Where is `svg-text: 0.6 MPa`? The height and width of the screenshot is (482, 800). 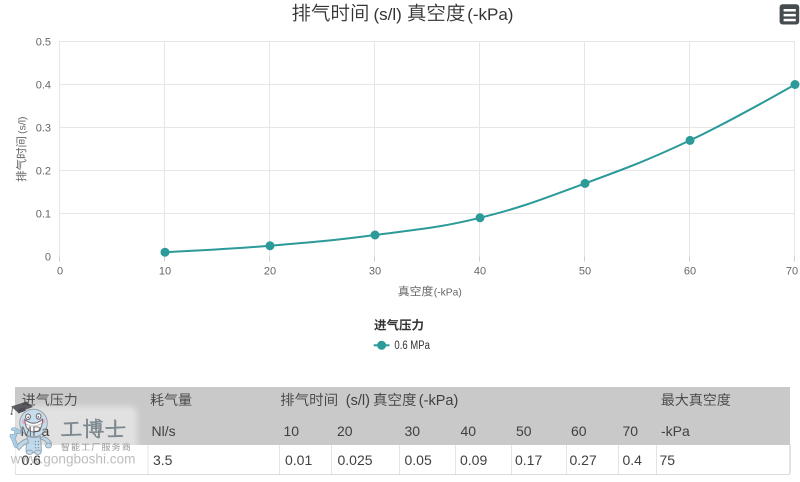 svg-text: 0.6 MPa is located at coordinates (412, 346).